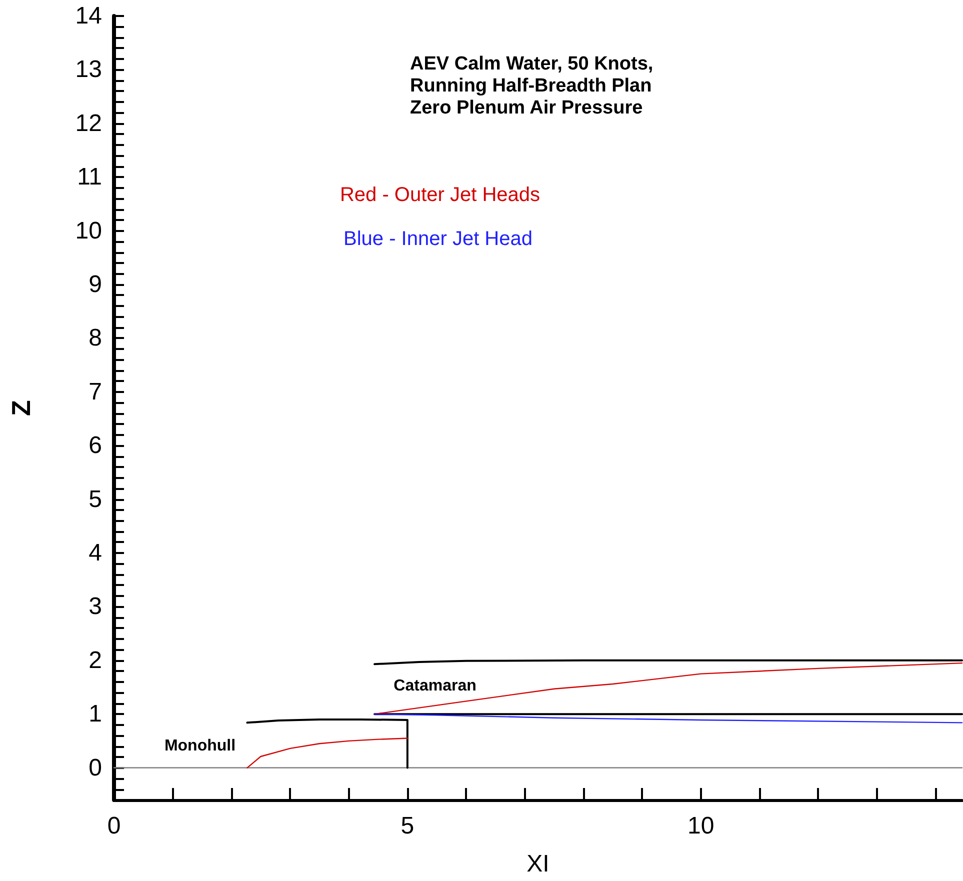  I want to click on y-tick-label: 9, so click(95, 284).